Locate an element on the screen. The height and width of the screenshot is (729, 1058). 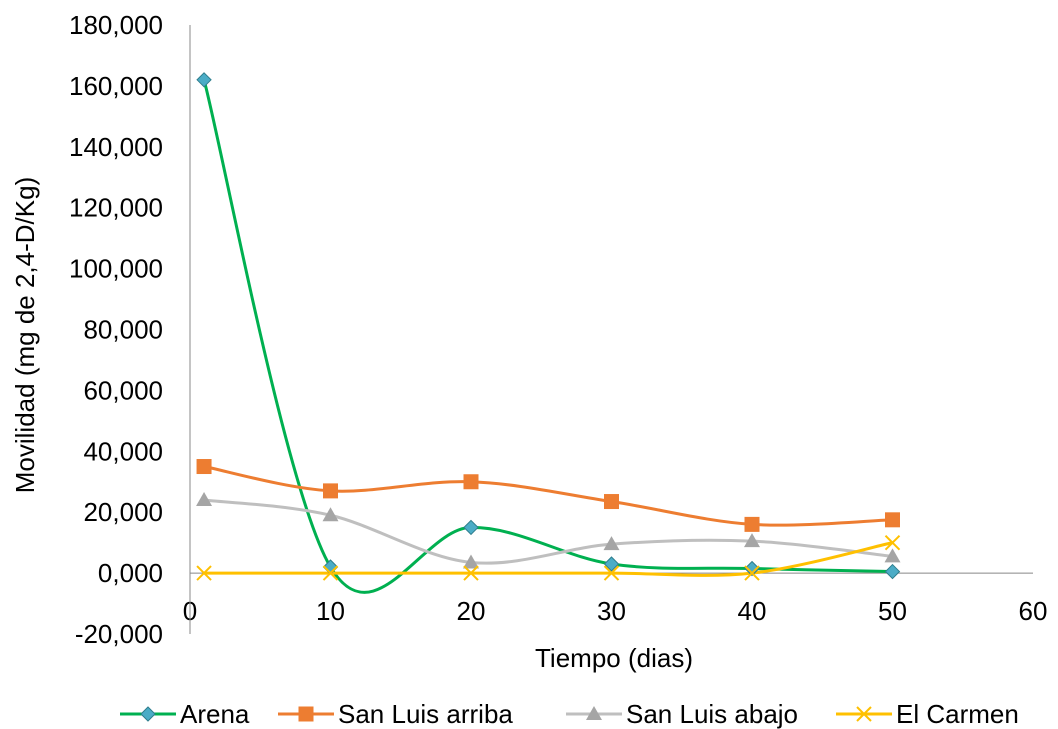
legend-item-san-luis-arriba: San Luis arriba is located at coordinates (395, 714).